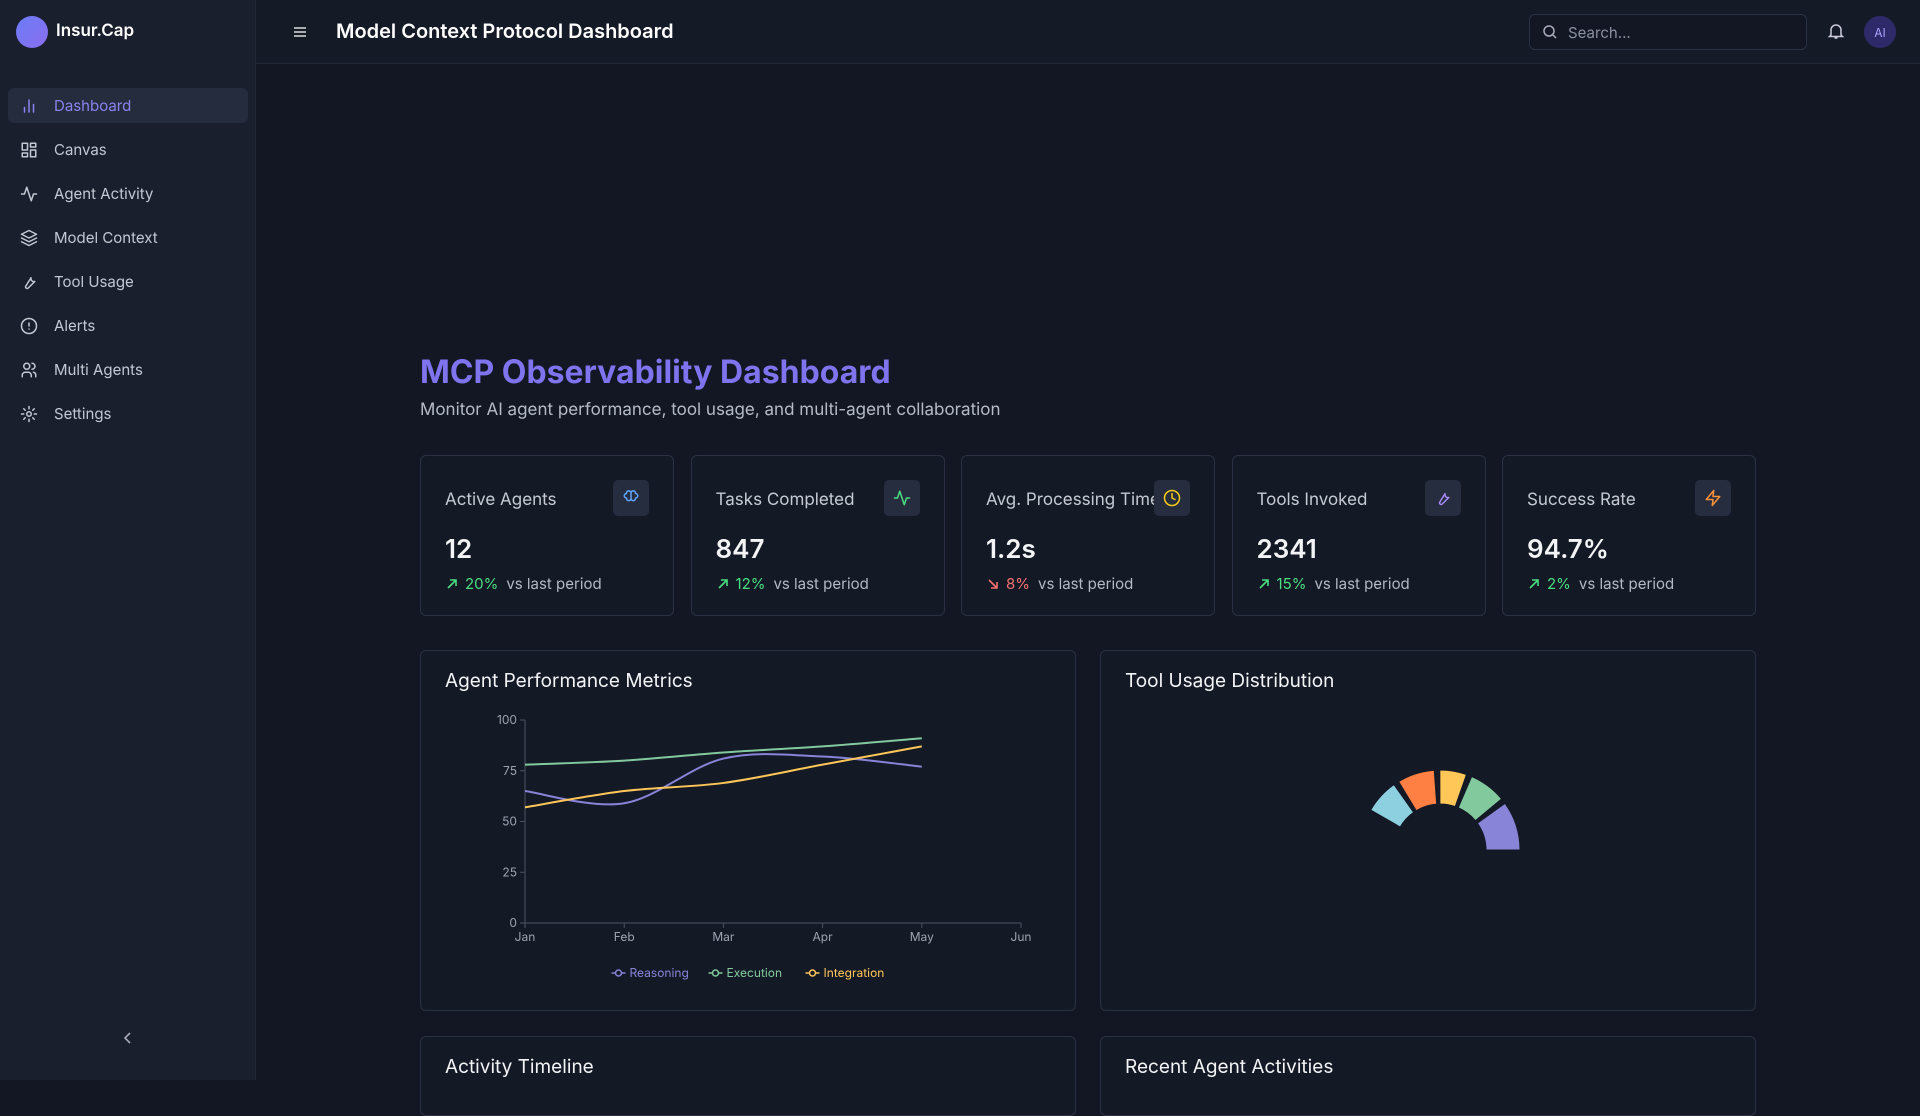 This screenshot has height=1116, width=1920. I want to click on y-tick-label: 25, so click(509, 871).